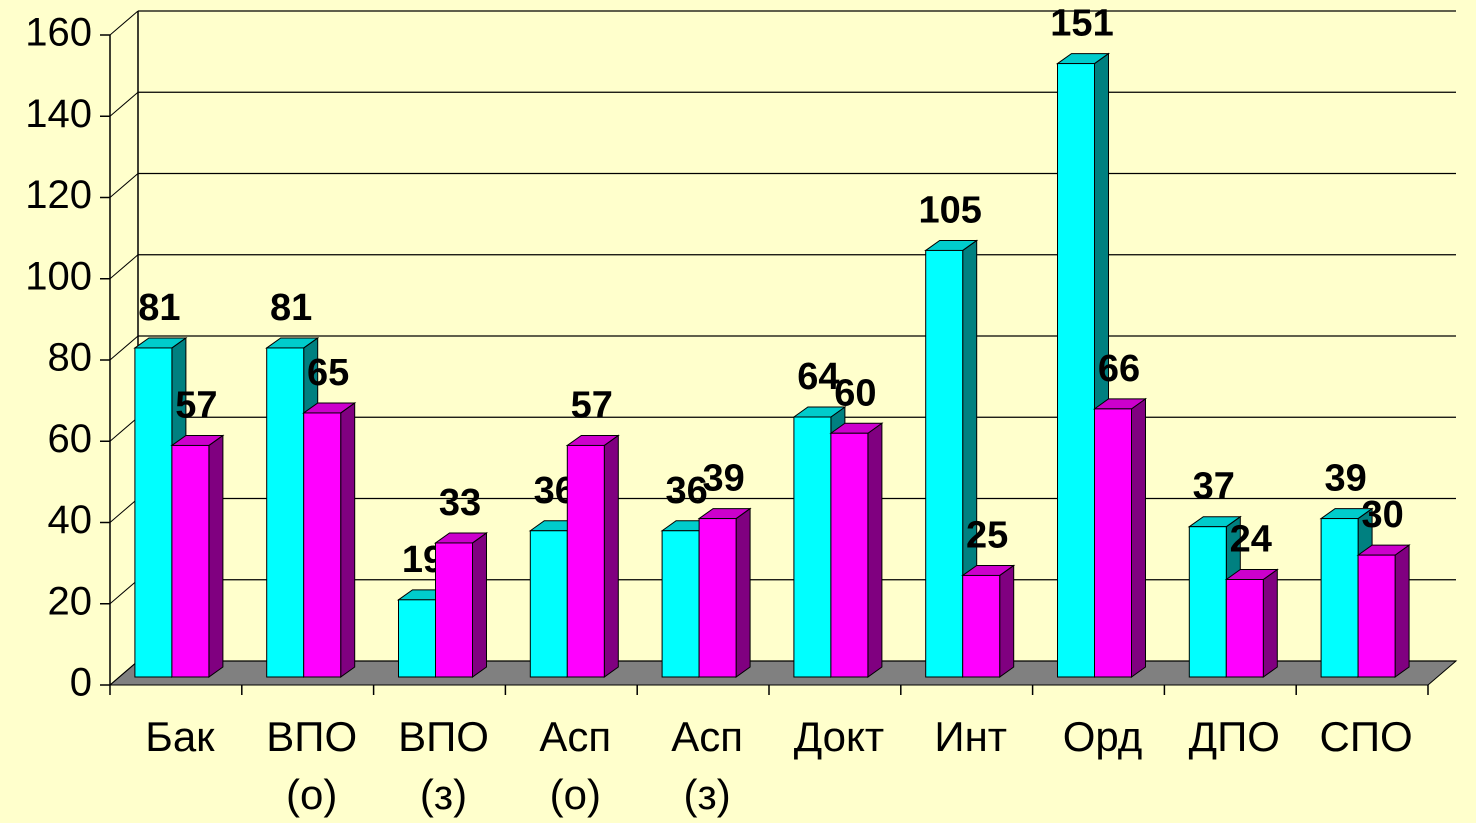  Describe the element at coordinates (855, 393) in the screenshot. I see `value-label: 60` at that location.